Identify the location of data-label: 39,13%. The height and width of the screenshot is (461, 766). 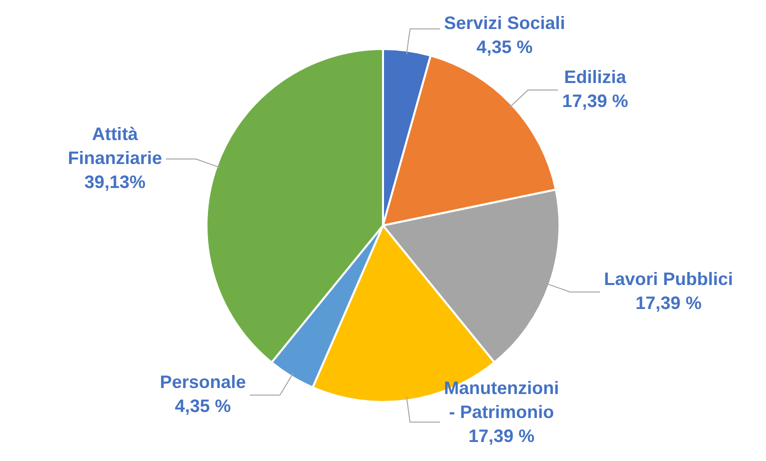
(115, 182).